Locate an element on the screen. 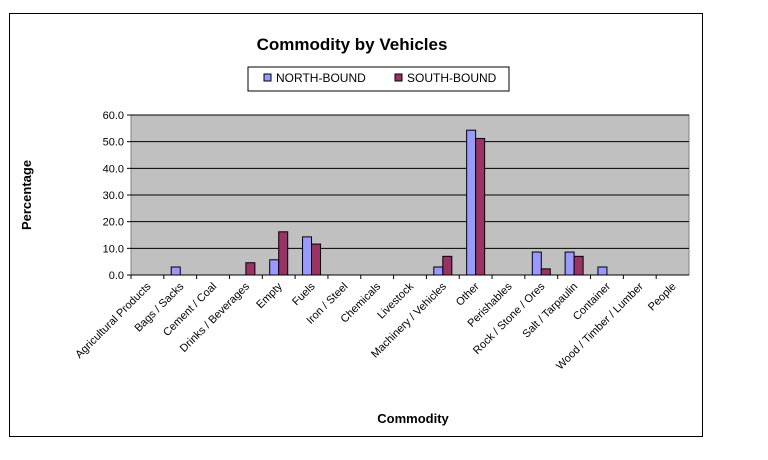 The image size is (768, 460). y-tick-label: 60.0 is located at coordinates (113, 116).